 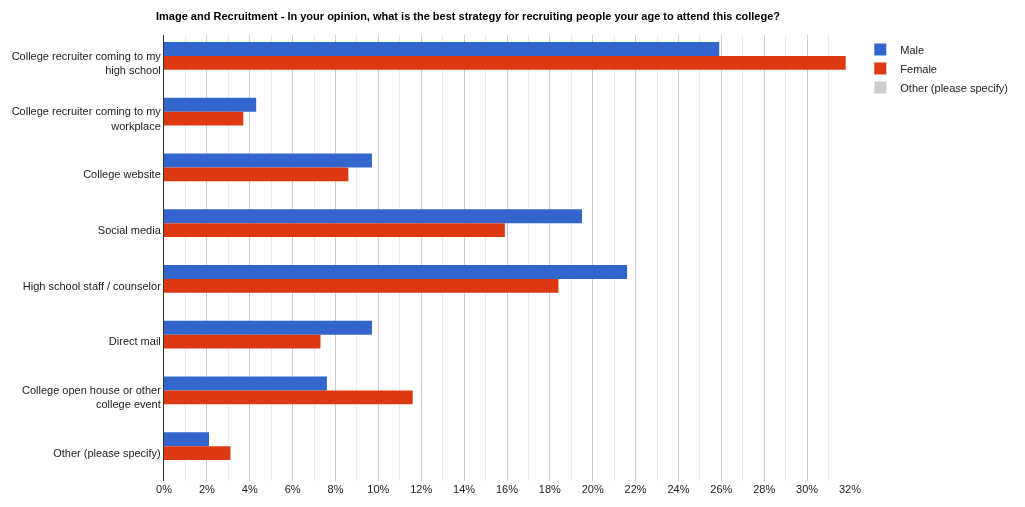 What do you see at coordinates (918, 68) in the screenshot?
I see `legend-label: Female` at bounding box center [918, 68].